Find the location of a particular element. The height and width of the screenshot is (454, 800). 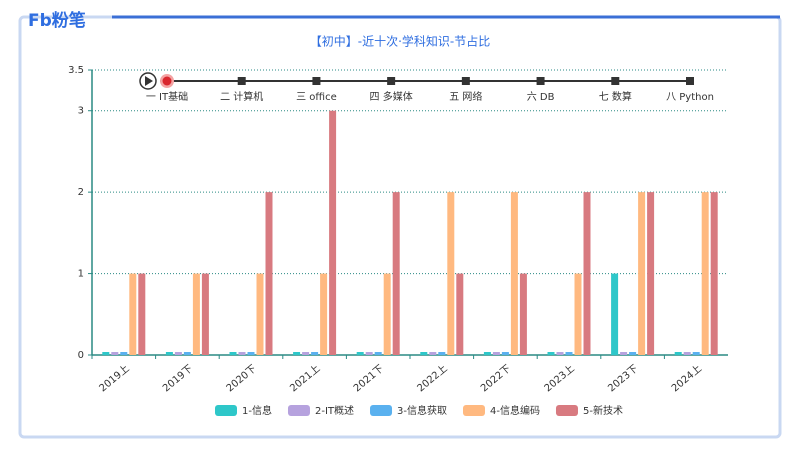

timeline-label: 六 DB is located at coordinates (541, 97).